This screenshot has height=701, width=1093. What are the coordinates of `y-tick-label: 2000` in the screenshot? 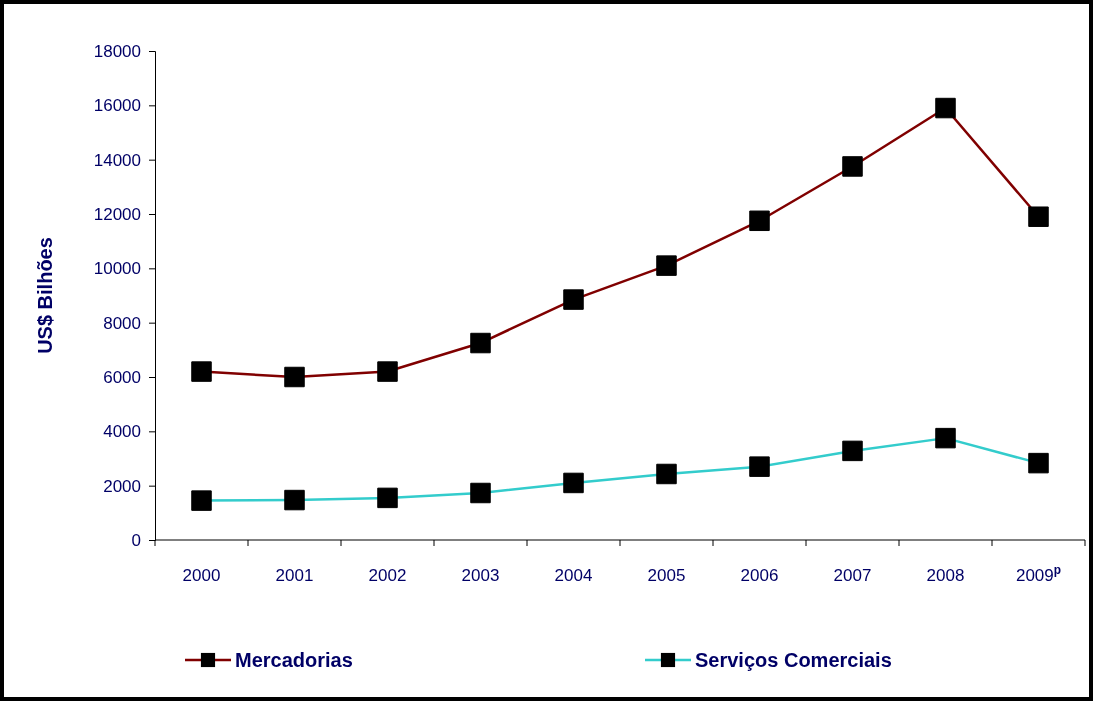 It's located at (122, 486).